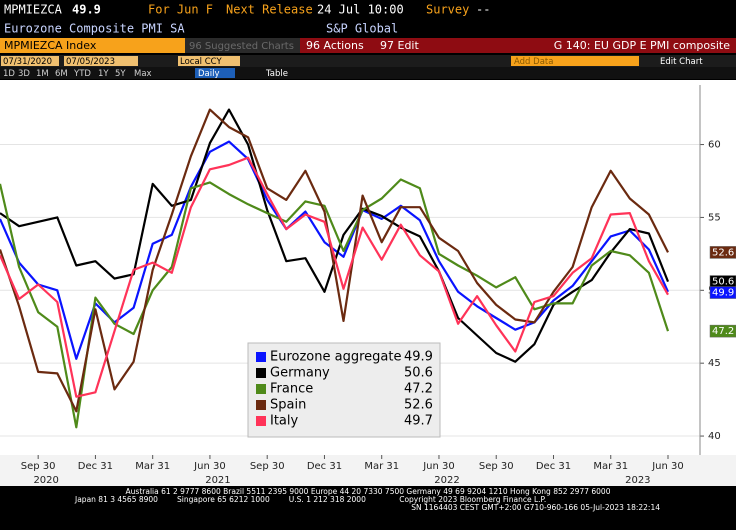 This screenshot has width=736, height=530. Describe the element at coordinates (300, 373) in the screenshot. I see `legend-label: Germany` at that location.